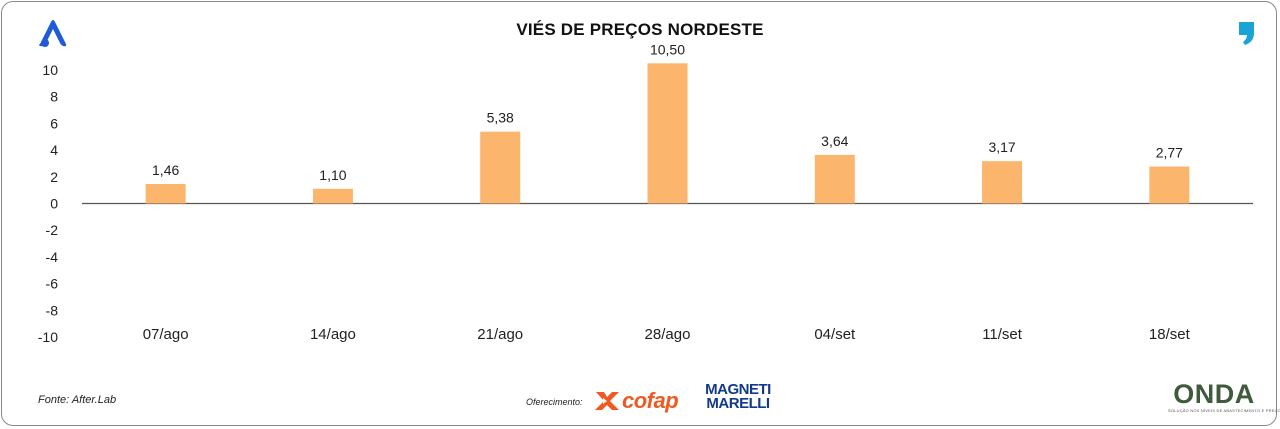  Describe the element at coordinates (54, 177) in the screenshot. I see `y-tick-label: 2` at that location.